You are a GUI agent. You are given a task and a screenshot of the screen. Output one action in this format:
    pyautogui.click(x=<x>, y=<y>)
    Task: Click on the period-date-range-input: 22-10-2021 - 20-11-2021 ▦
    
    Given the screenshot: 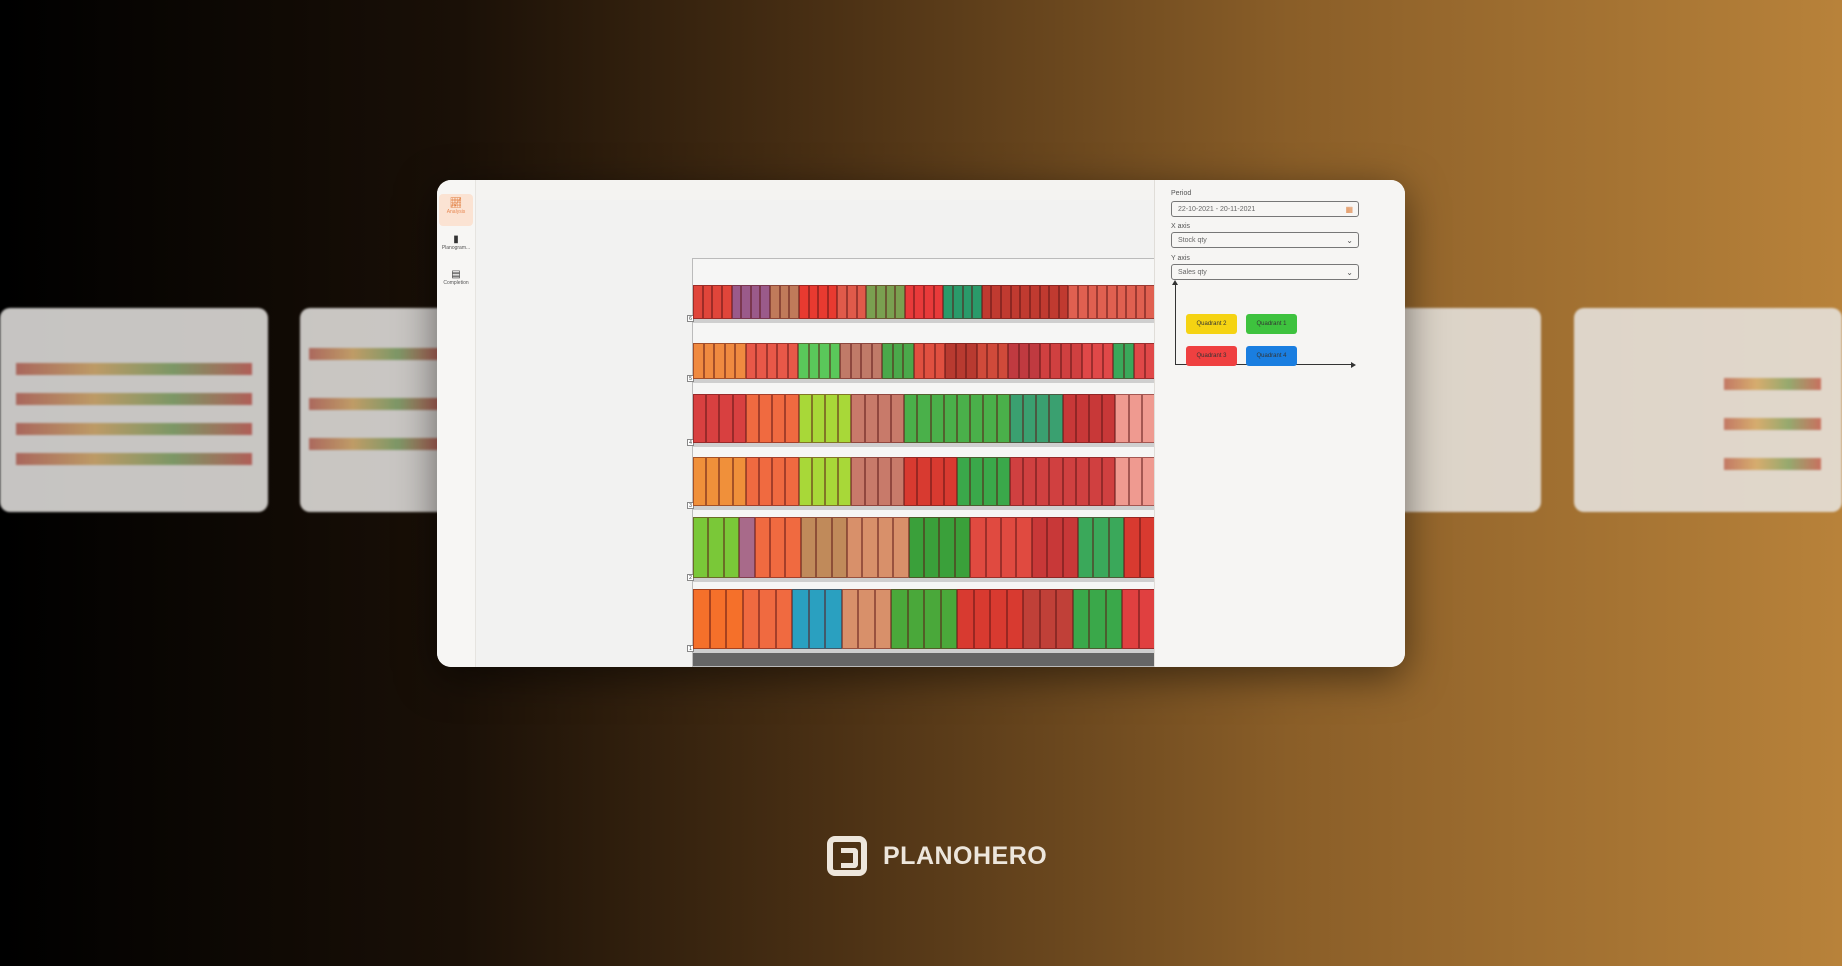 What is the action you would take?
    pyautogui.click(x=1265, y=209)
    